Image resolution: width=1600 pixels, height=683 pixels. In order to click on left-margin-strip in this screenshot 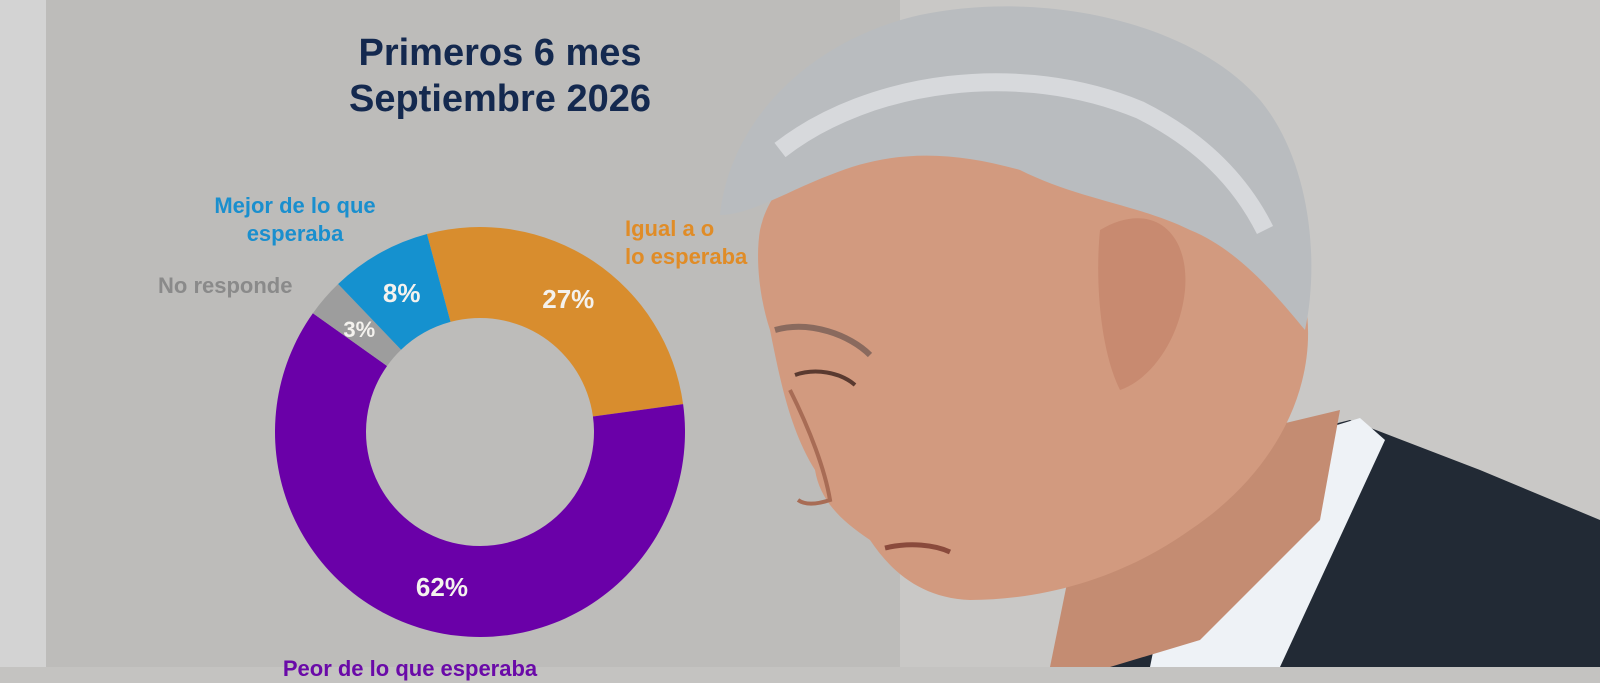, I will do `click(23, 333)`.